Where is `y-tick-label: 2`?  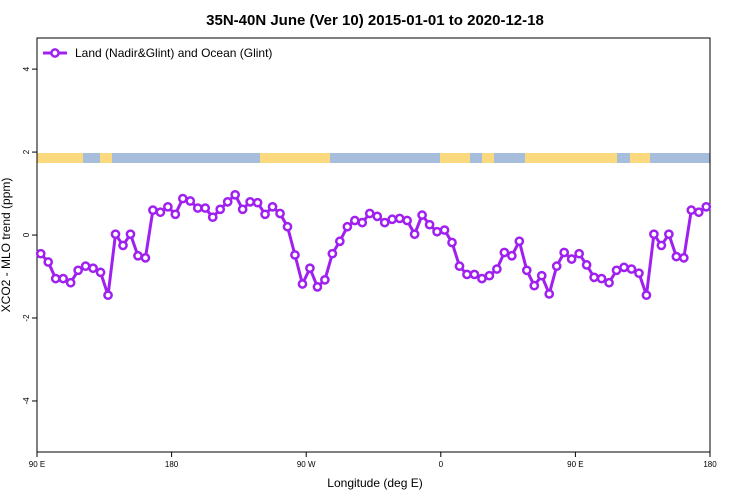
y-tick-label: 2 is located at coordinates (26, 151).